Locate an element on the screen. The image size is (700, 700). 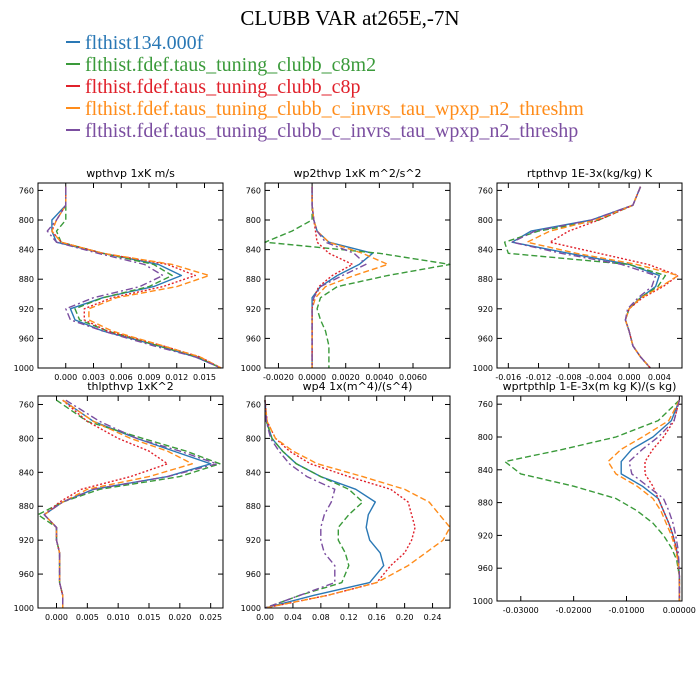
legend-entry: flthist134.000f is located at coordinates (325, 43).